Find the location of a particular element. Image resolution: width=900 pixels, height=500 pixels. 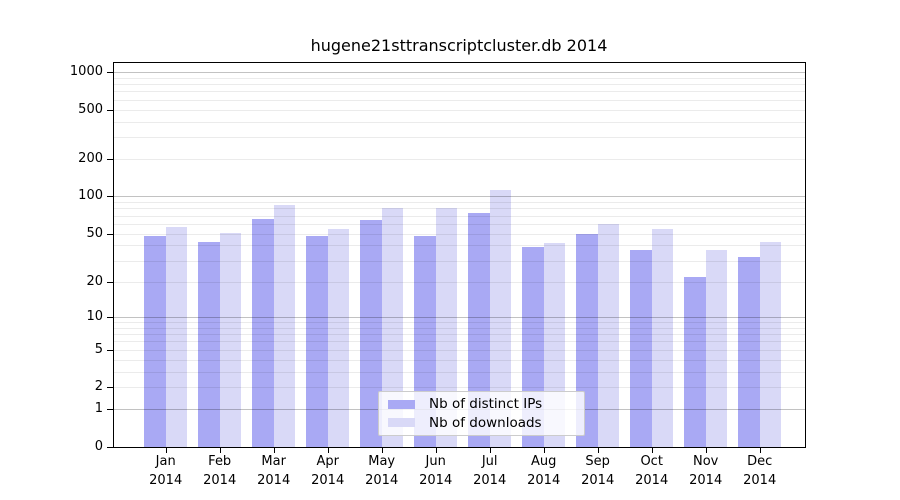

bar-nb-of-distinct-ips-feb is located at coordinates (209, 344).